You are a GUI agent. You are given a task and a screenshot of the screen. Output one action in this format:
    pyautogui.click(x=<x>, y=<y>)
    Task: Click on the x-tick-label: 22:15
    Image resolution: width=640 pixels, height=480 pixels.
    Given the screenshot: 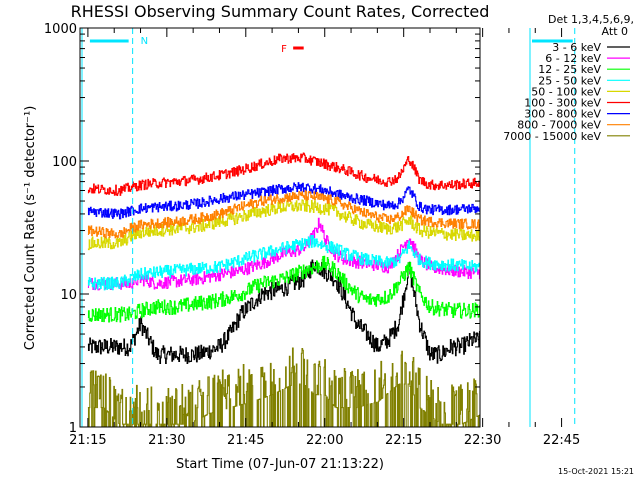 What is the action you would take?
    pyautogui.click(x=403, y=440)
    